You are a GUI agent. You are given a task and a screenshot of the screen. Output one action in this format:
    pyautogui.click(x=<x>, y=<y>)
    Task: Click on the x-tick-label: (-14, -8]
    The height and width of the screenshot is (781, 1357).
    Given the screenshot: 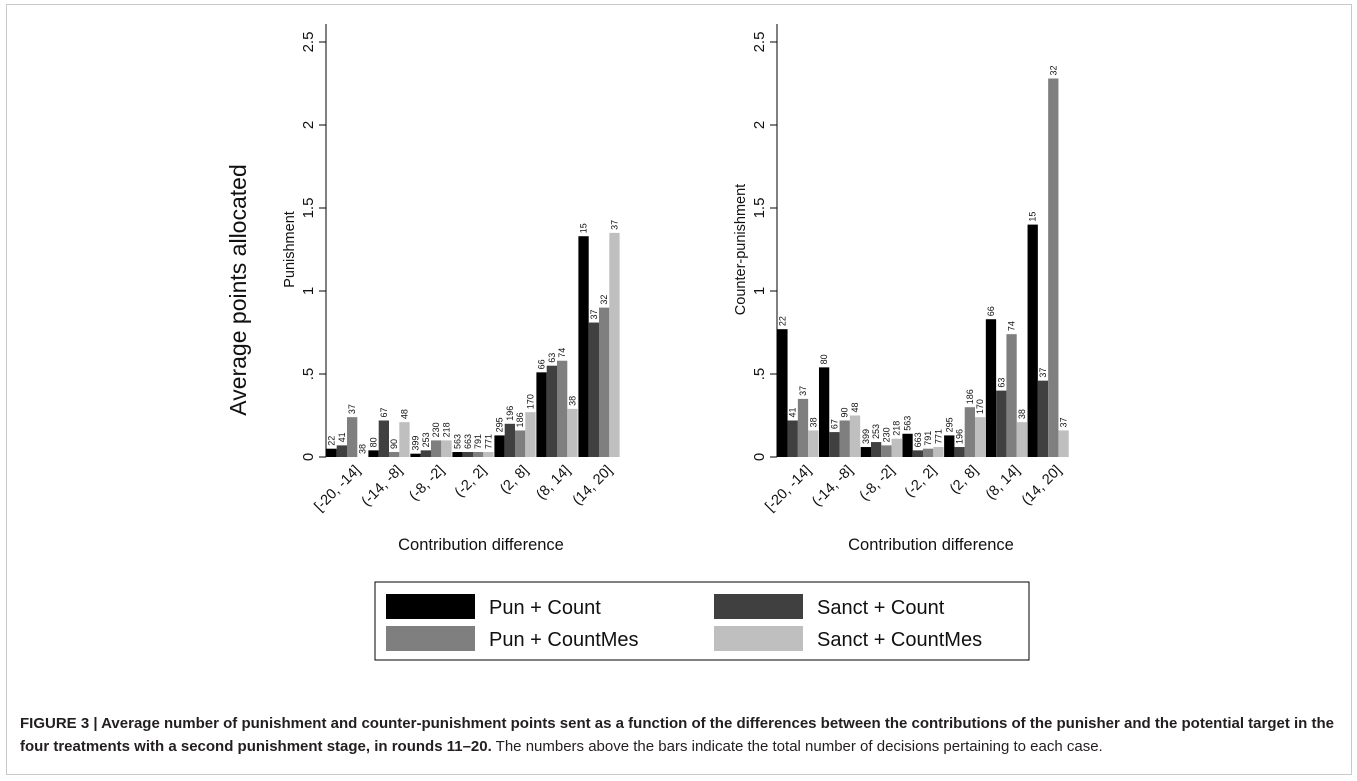 What is the action you would take?
    pyautogui.click(x=832, y=486)
    